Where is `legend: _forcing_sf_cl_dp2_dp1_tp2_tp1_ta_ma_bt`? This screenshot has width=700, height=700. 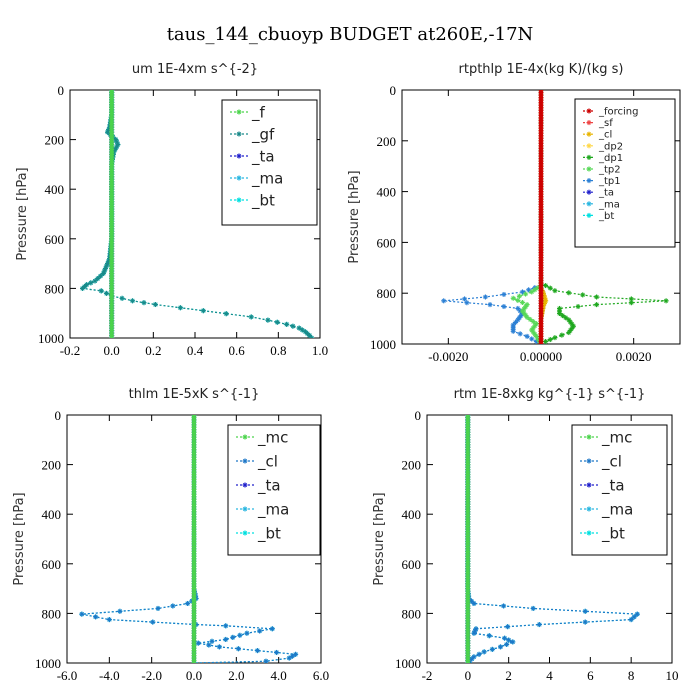 legend: _forcing_sf_cl_dp2_dp1_tp2_tp1_ta_ma_bt is located at coordinates (625, 173).